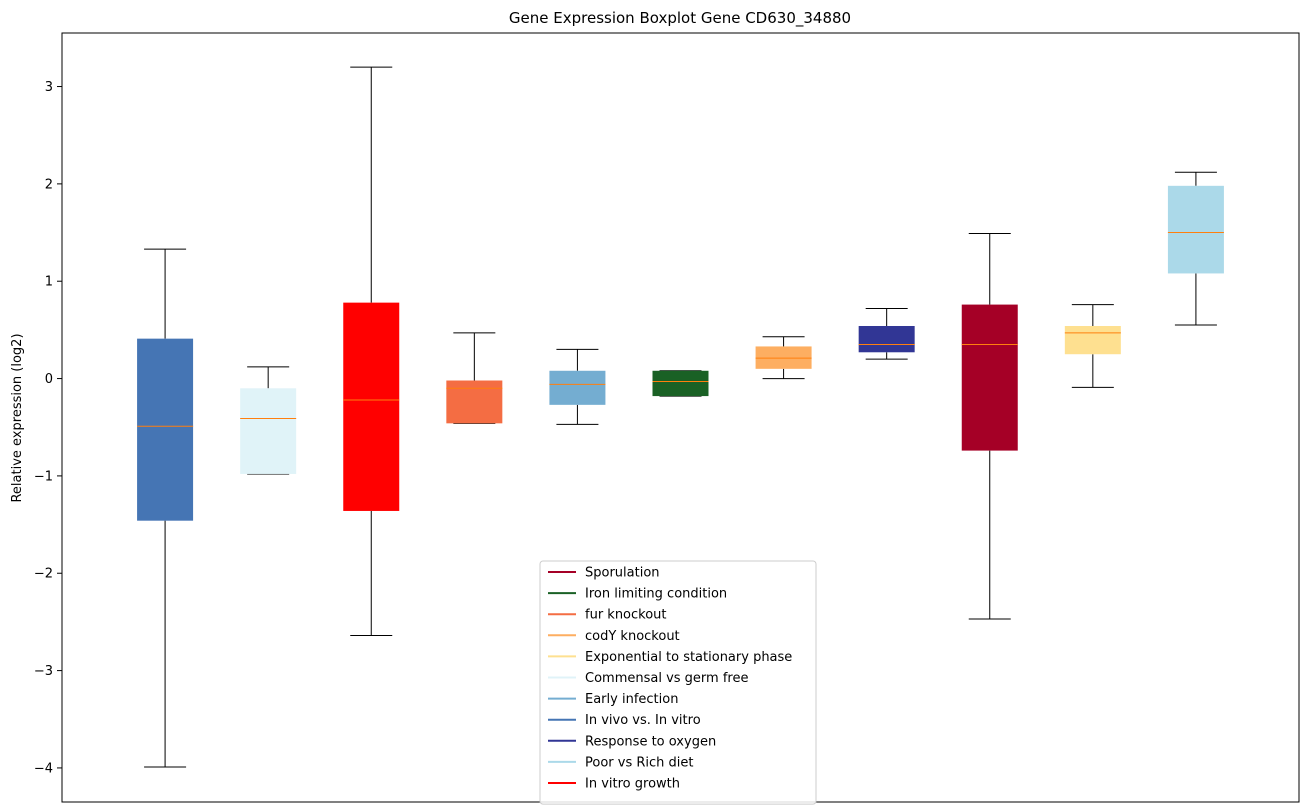 The height and width of the screenshot is (812, 1309). What do you see at coordinates (680, 18) in the screenshot?
I see `chart-title: Gene Expression Boxplot Gene CD630_34880` at bounding box center [680, 18].